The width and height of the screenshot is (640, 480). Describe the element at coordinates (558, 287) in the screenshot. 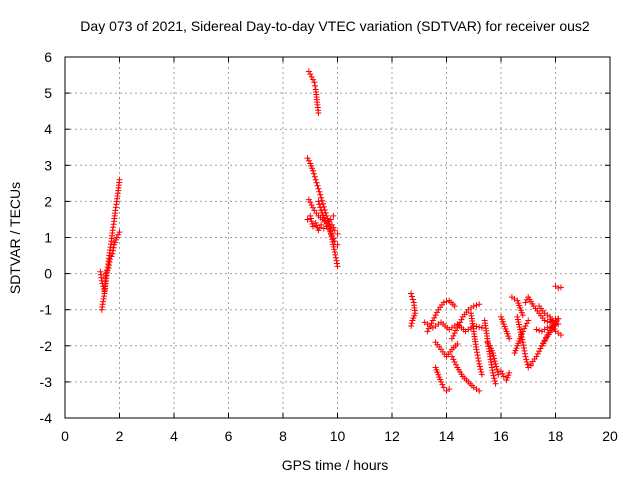

I see `series-arc26` at that location.